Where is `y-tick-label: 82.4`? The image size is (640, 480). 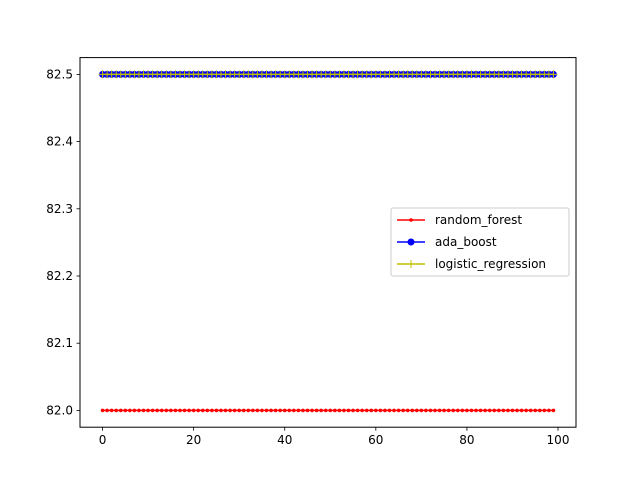
y-tick-label: 82.4 is located at coordinates (59, 142).